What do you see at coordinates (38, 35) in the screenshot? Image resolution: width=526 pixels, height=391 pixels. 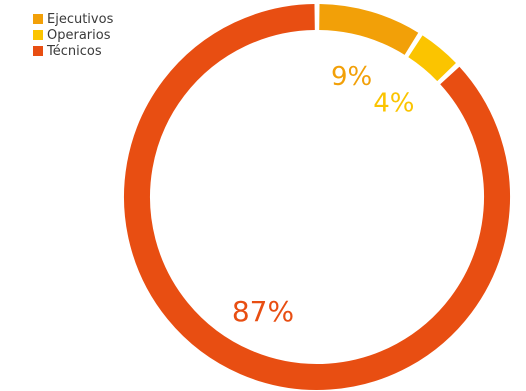 I see `legend-swatch-operarios` at bounding box center [38, 35].